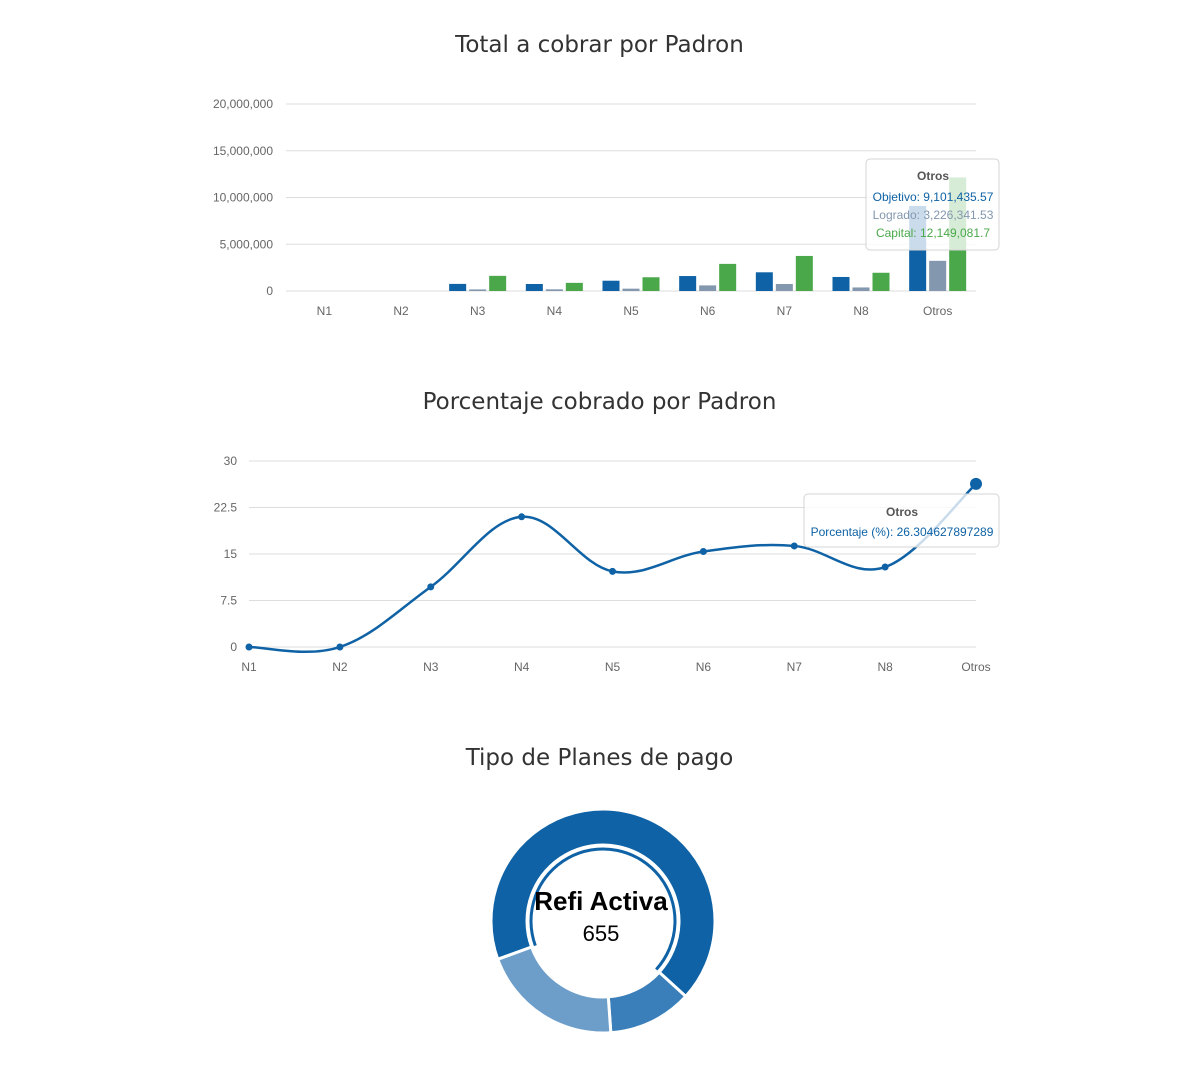 The width and height of the screenshot is (1199, 1075). I want to click on bar-x-tick-label: N1, so click(325, 311).